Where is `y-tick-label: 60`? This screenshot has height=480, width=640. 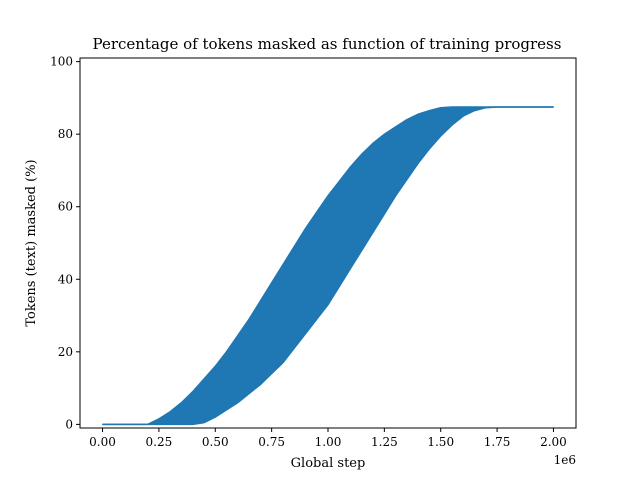 y-tick-label: 60 is located at coordinates (65, 207).